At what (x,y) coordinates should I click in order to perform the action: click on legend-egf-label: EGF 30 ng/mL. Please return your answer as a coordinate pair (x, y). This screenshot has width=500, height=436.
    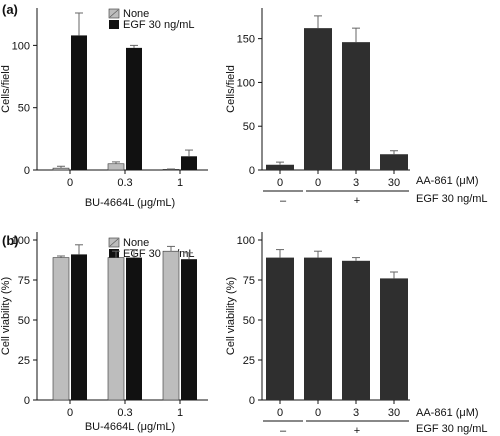
    Looking at the image, I should click on (159, 25).